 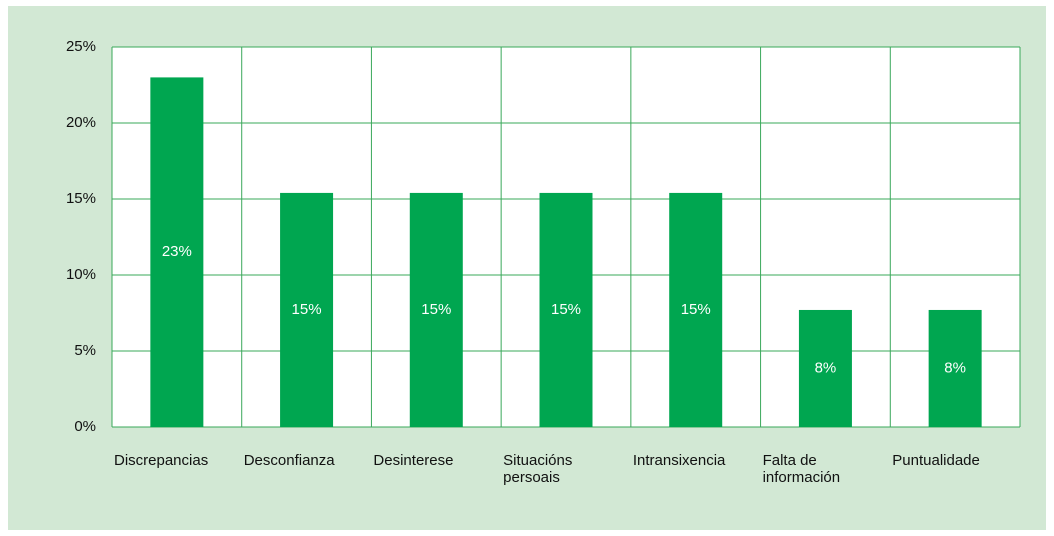 What do you see at coordinates (413, 460) in the screenshot?
I see `x-tick-label: Desinterese` at bounding box center [413, 460].